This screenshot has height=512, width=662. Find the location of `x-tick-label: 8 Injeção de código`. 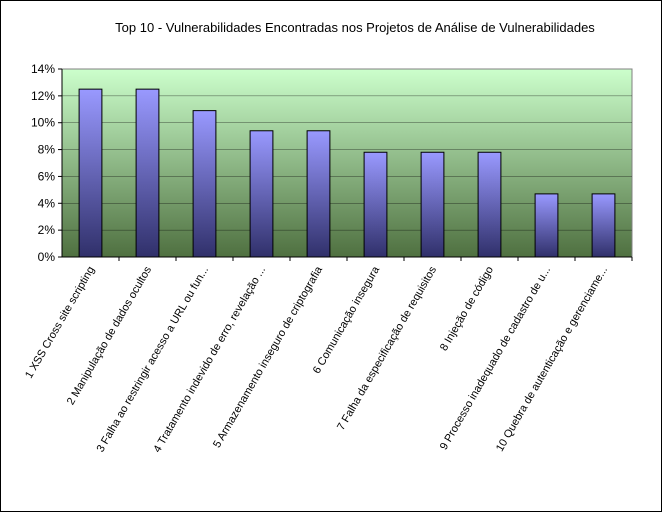

x-tick-label: 8 Injeção de código is located at coordinates (467, 309).